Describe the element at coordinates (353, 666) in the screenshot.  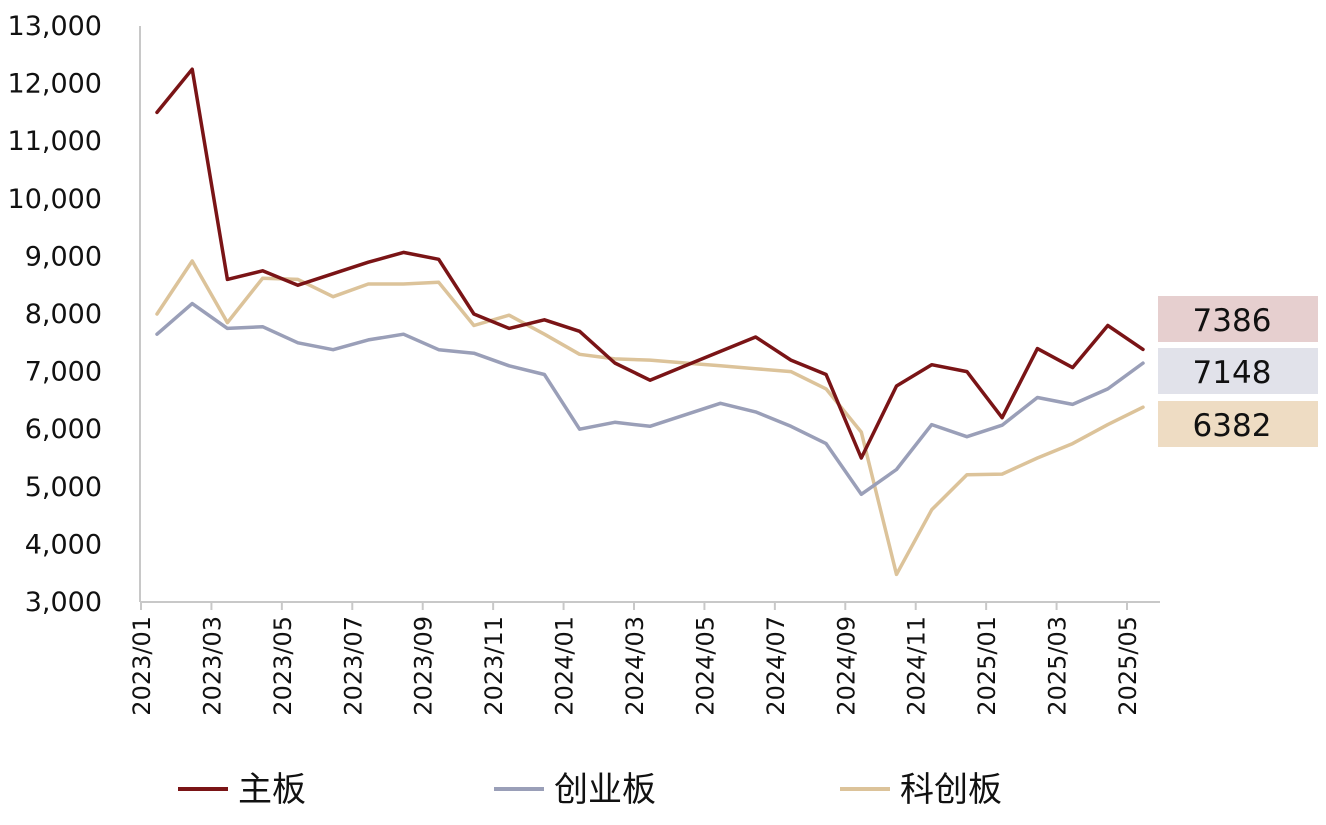
I see `x-tick-label: 2023/07` at that location.